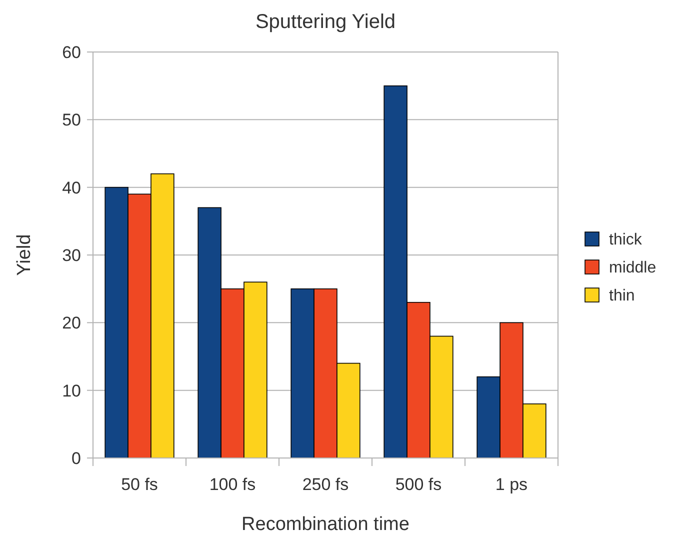  I want to click on legend-label: thick, so click(626, 240).